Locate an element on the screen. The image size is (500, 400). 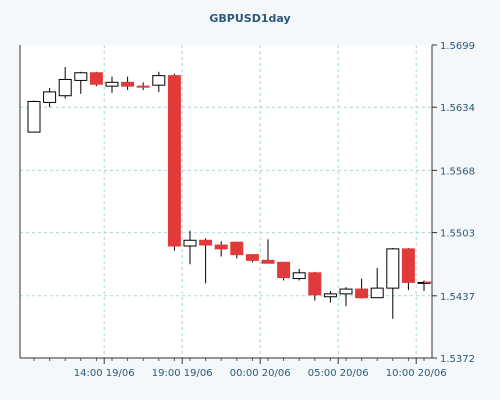
y-tick-label: 1.5699 is located at coordinates (457, 46).